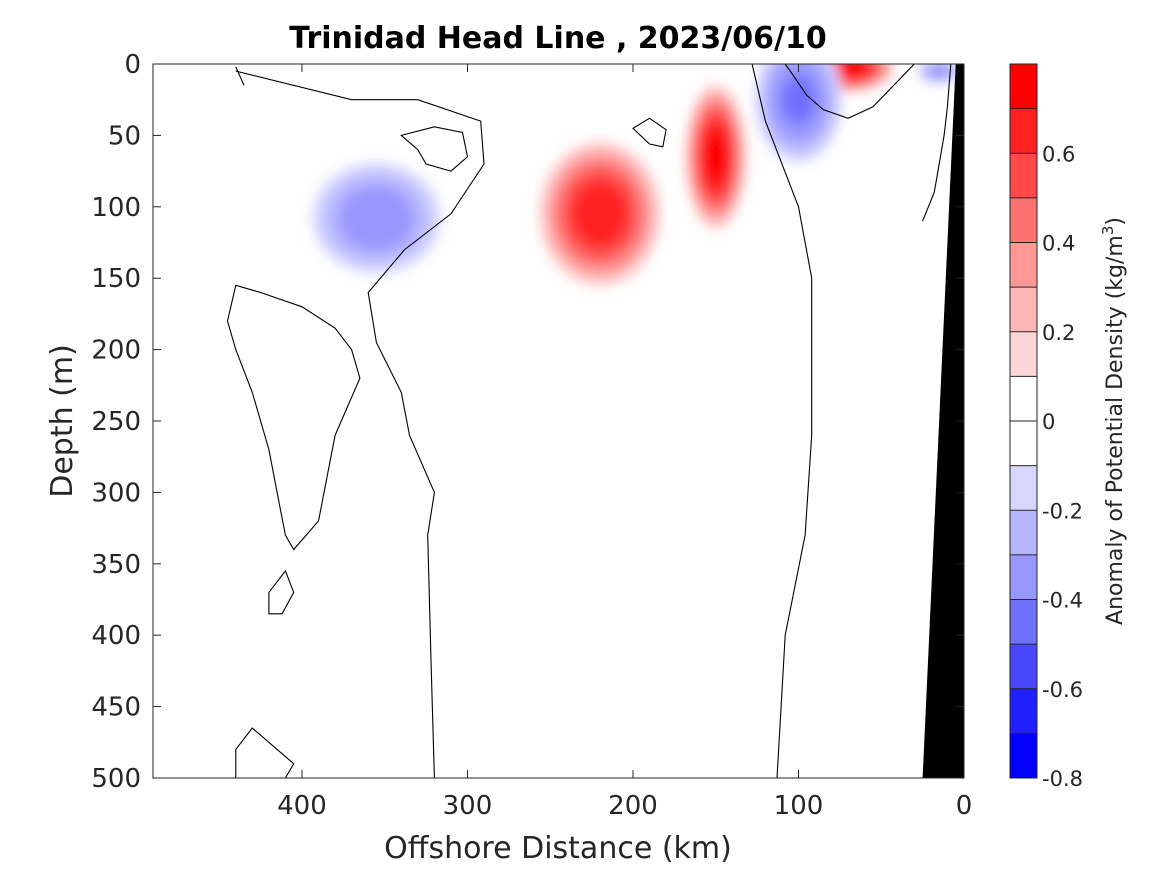 The height and width of the screenshot is (875, 1167). Describe the element at coordinates (116, 422) in the screenshot. I see `y-tick-label: 250` at that location.